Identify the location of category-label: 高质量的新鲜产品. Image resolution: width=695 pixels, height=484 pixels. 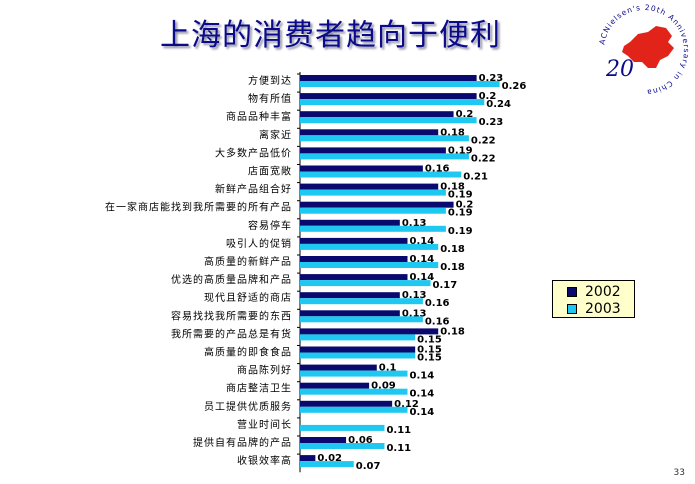
(248, 261).